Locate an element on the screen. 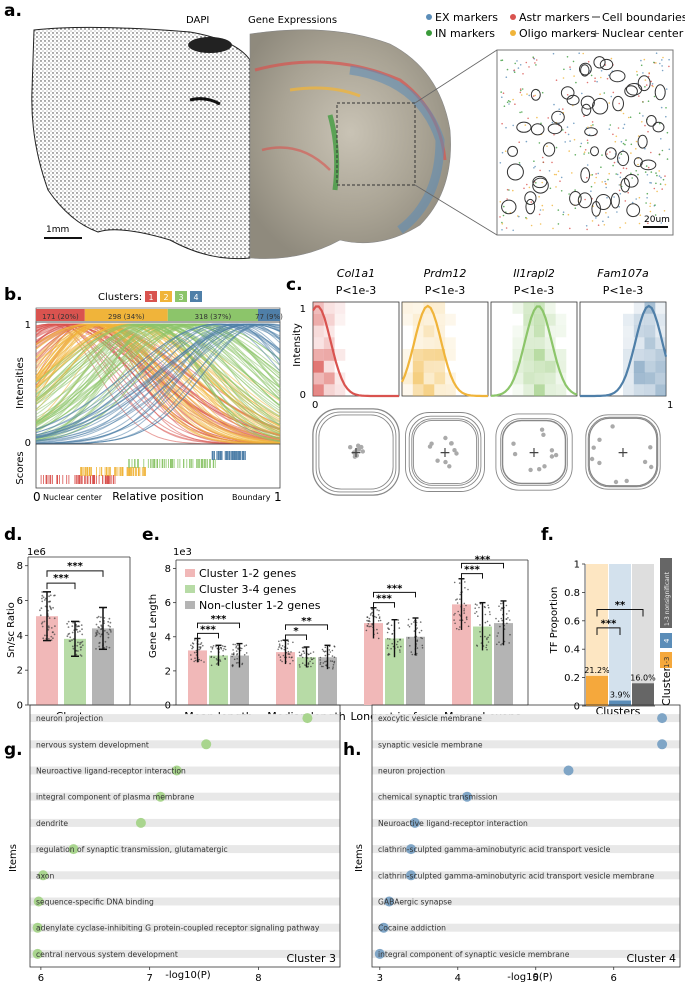 This screenshot has height=997, width=685. cell-contour is located at coordinates (534, 452).